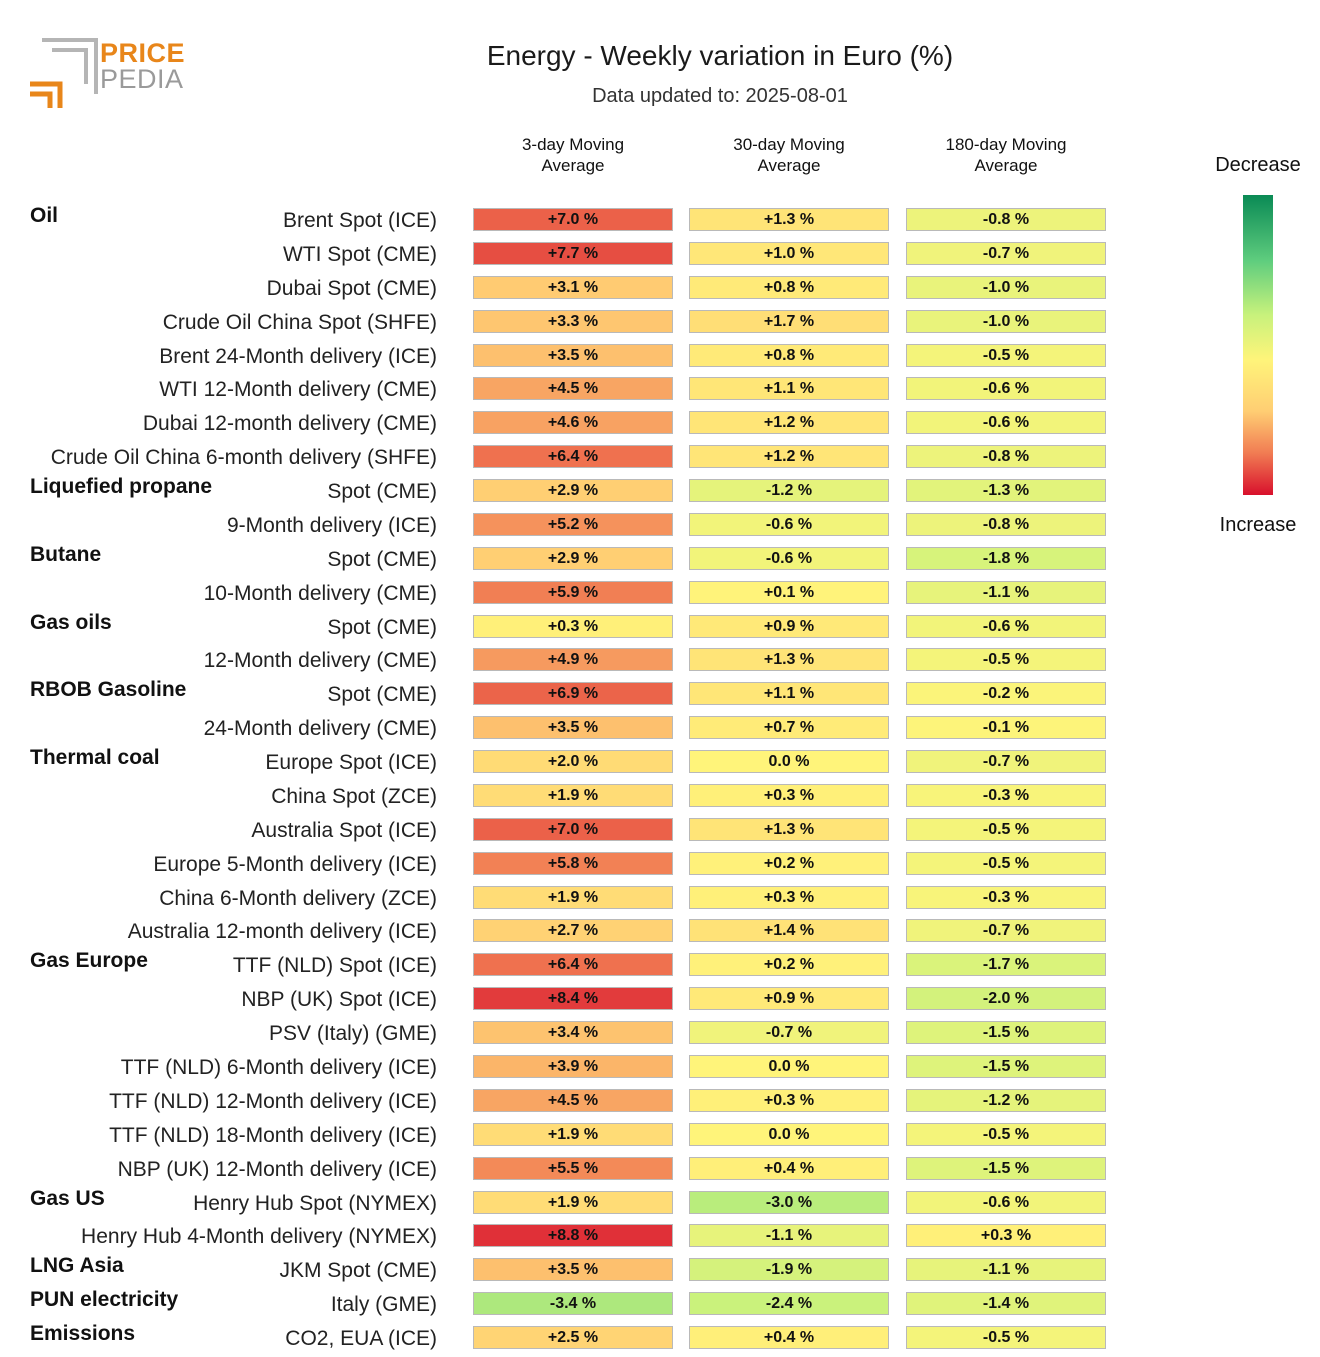 The width and height of the screenshot is (1320, 1357). What do you see at coordinates (573, 1168) in the screenshot?
I see `value-cell: +5.5 %` at bounding box center [573, 1168].